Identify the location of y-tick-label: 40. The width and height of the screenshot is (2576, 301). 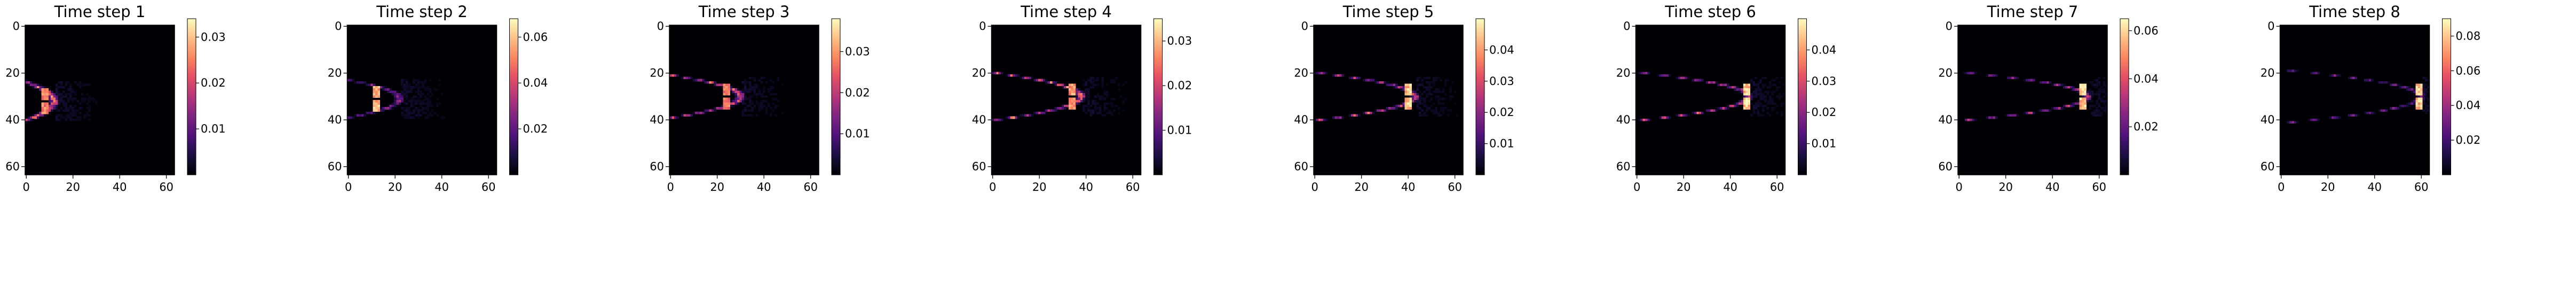
(2268, 119).